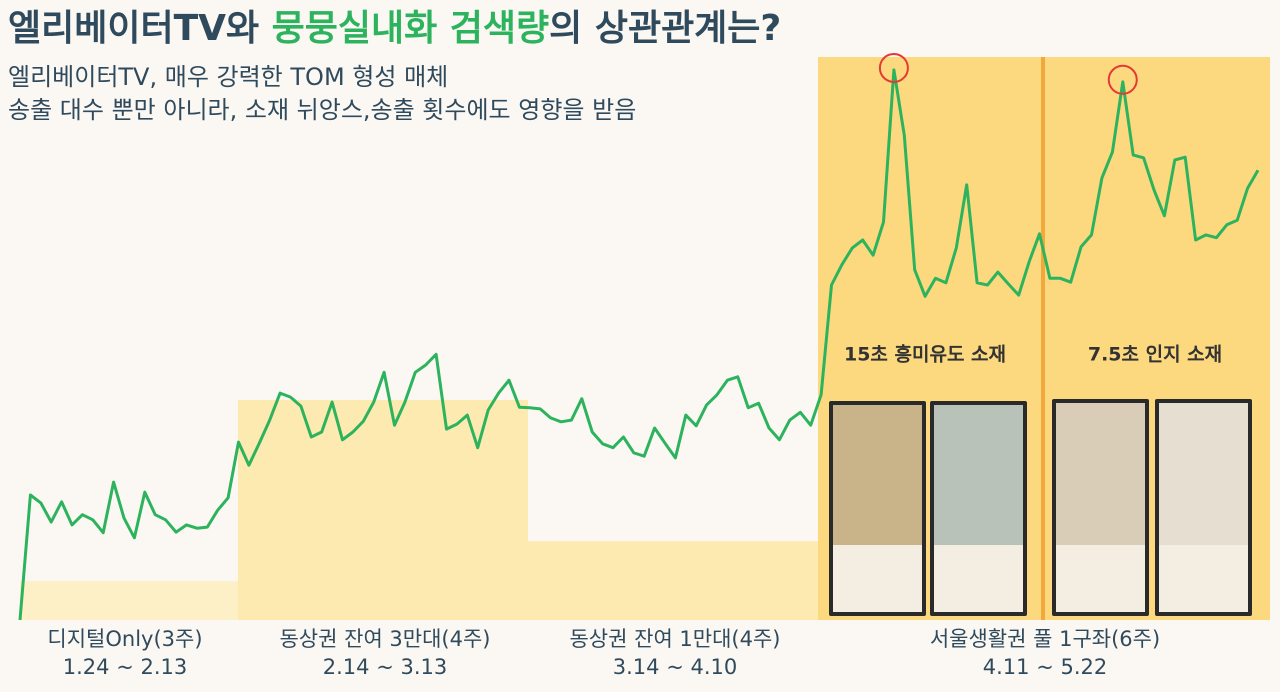  What do you see at coordinates (125, 667) in the screenshot?
I see `period-dates: 1.24 ~ 2.13` at bounding box center [125, 667].